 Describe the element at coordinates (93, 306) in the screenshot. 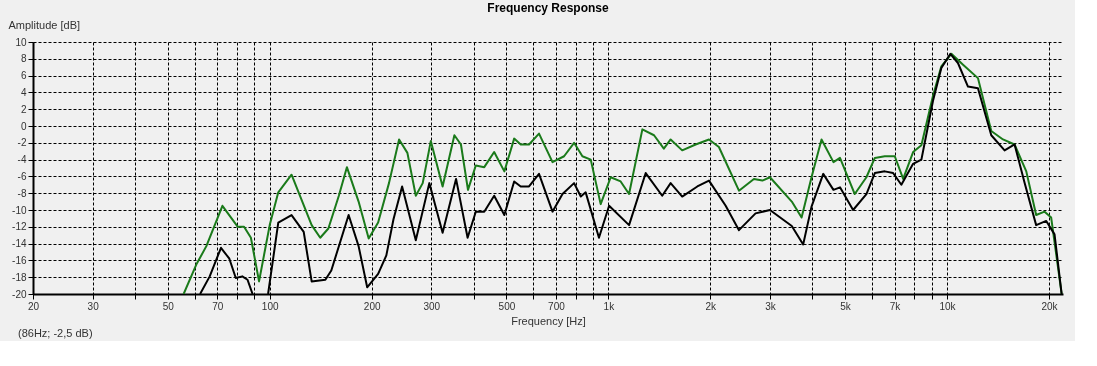

I see `x-tick-label: 30` at that location.